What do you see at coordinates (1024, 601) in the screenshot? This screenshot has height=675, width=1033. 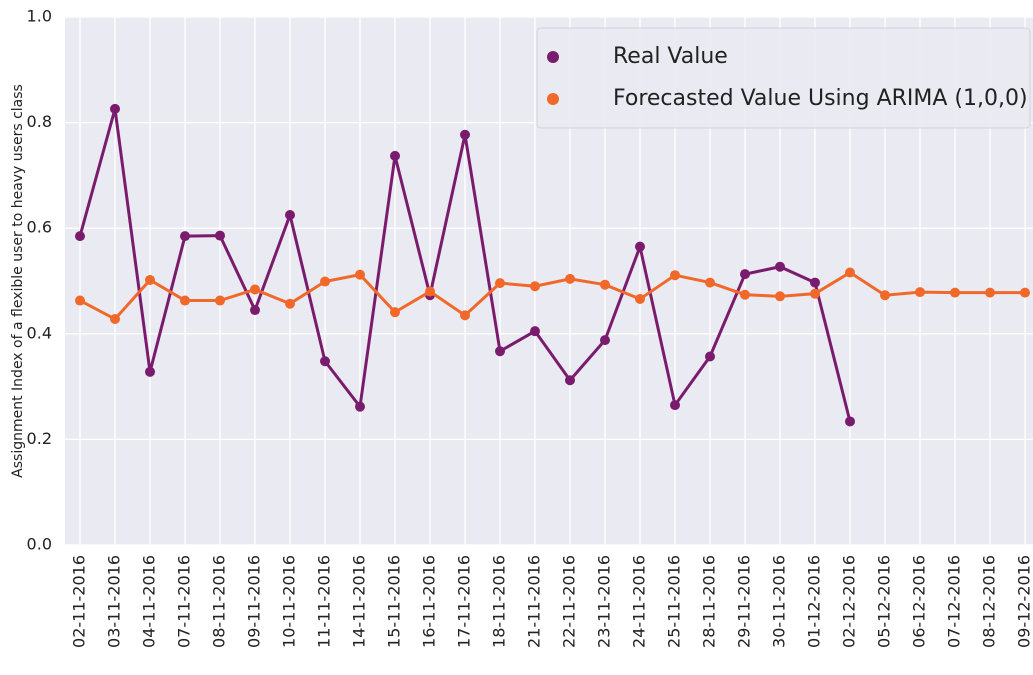 I see `x-tick-label: 09-12-2016` at bounding box center [1024, 601].